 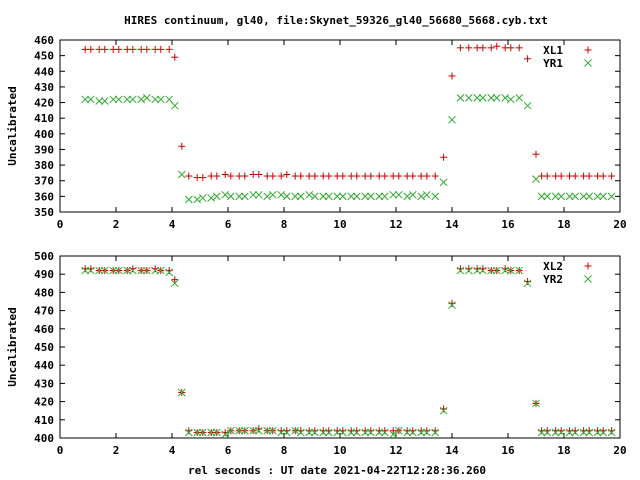 I want to click on y-axis-label: Uncalibrated, so click(x=12, y=125).